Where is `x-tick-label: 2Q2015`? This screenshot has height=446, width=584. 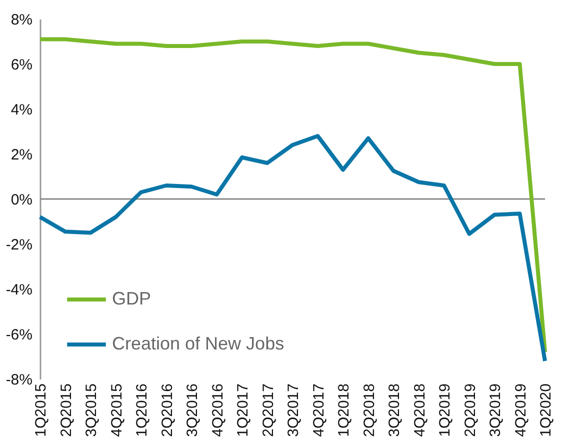
x-tick-label: 2Q2015 is located at coordinates (66, 410).